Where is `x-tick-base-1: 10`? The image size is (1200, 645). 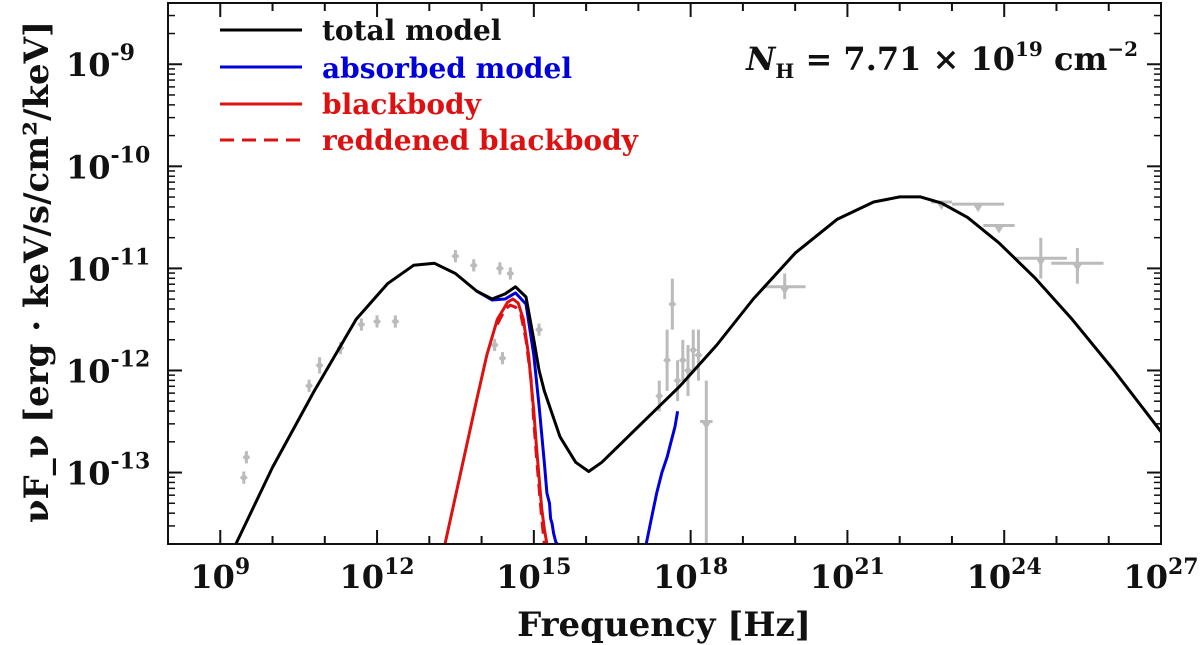 x-tick-base-1: 10 is located at coordinates (361, 577).